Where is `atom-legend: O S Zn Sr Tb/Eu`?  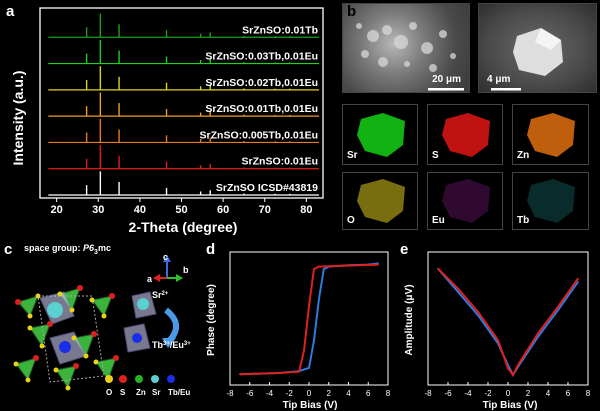
atom-legend: O S Zn Sr Tb/Eu is located at coordinates (147, 386).